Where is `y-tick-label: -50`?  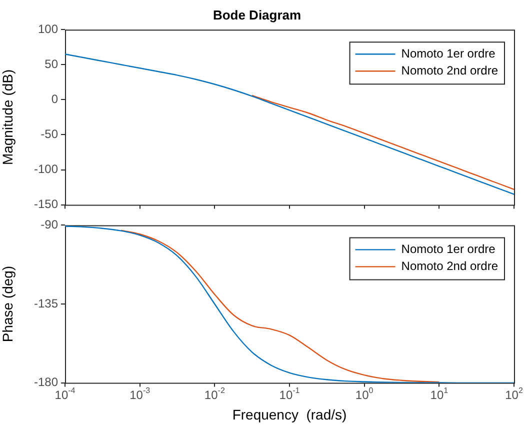 y-tick-label: -50 is located at coordinates (49, 134).